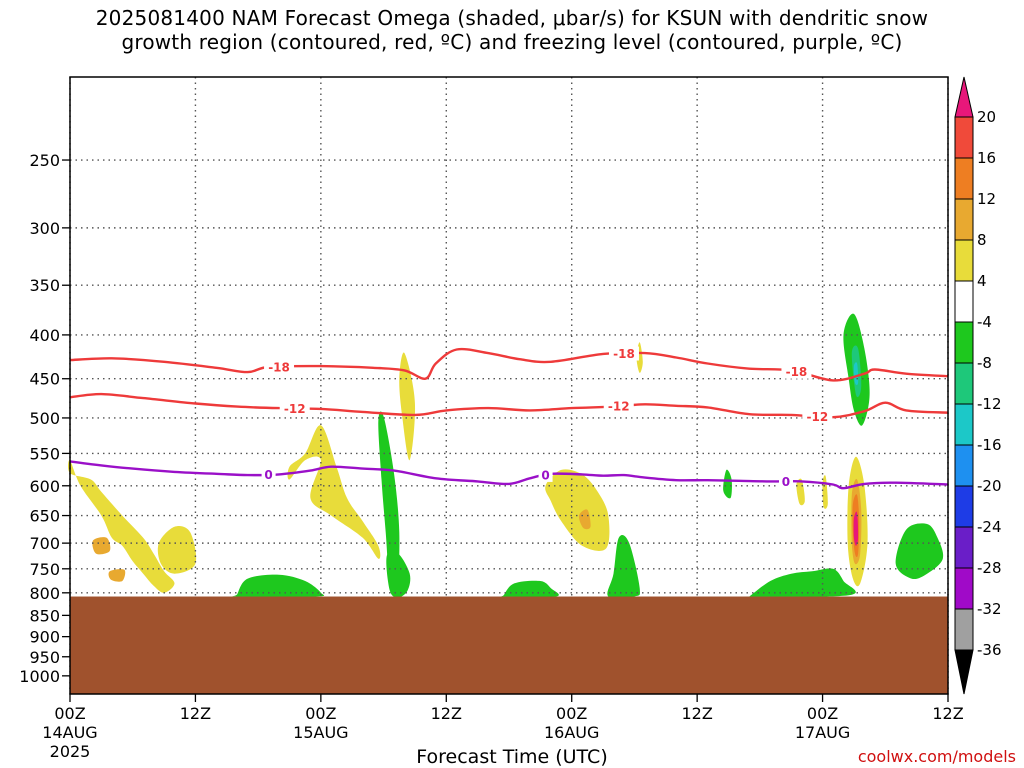 Image resolution: width=1024 pixels, height=768 pixels. Describe the element at coordinates (44, 516) in the screenshot. I see `y-tick-label: 650` at that location.